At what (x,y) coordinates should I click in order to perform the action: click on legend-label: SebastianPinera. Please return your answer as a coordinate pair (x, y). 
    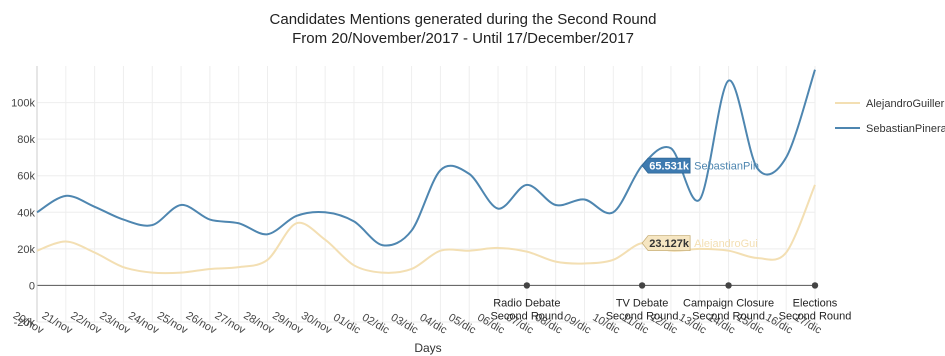
    Looking at the image, I should click on (905, 129).